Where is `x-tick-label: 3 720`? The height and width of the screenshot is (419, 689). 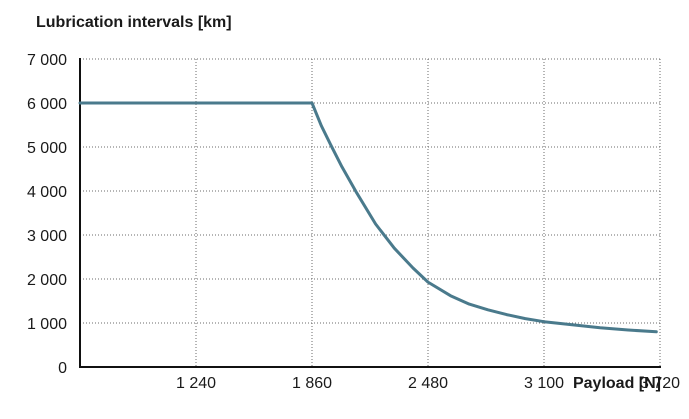 x-tick-label: 3 720 is located at coordinates (660, 383).